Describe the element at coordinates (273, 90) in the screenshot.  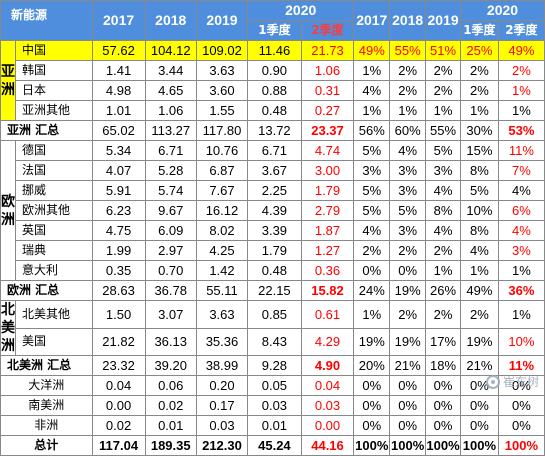
I see `table-row: 日本 4.98 4.65 3.60 0.88 0.31 4% 2% 2% 2% 1%` at that location.